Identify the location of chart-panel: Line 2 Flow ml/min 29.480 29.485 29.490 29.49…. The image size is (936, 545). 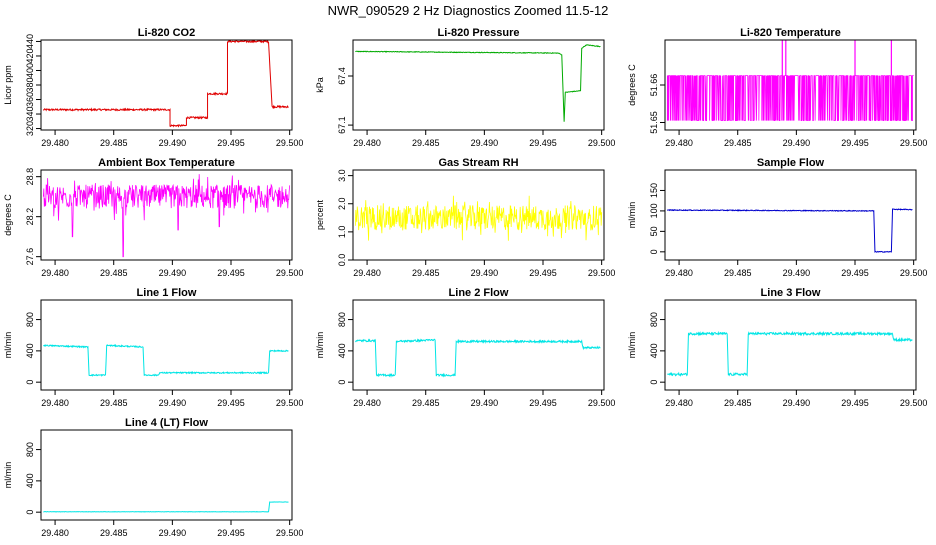
(465, 347).